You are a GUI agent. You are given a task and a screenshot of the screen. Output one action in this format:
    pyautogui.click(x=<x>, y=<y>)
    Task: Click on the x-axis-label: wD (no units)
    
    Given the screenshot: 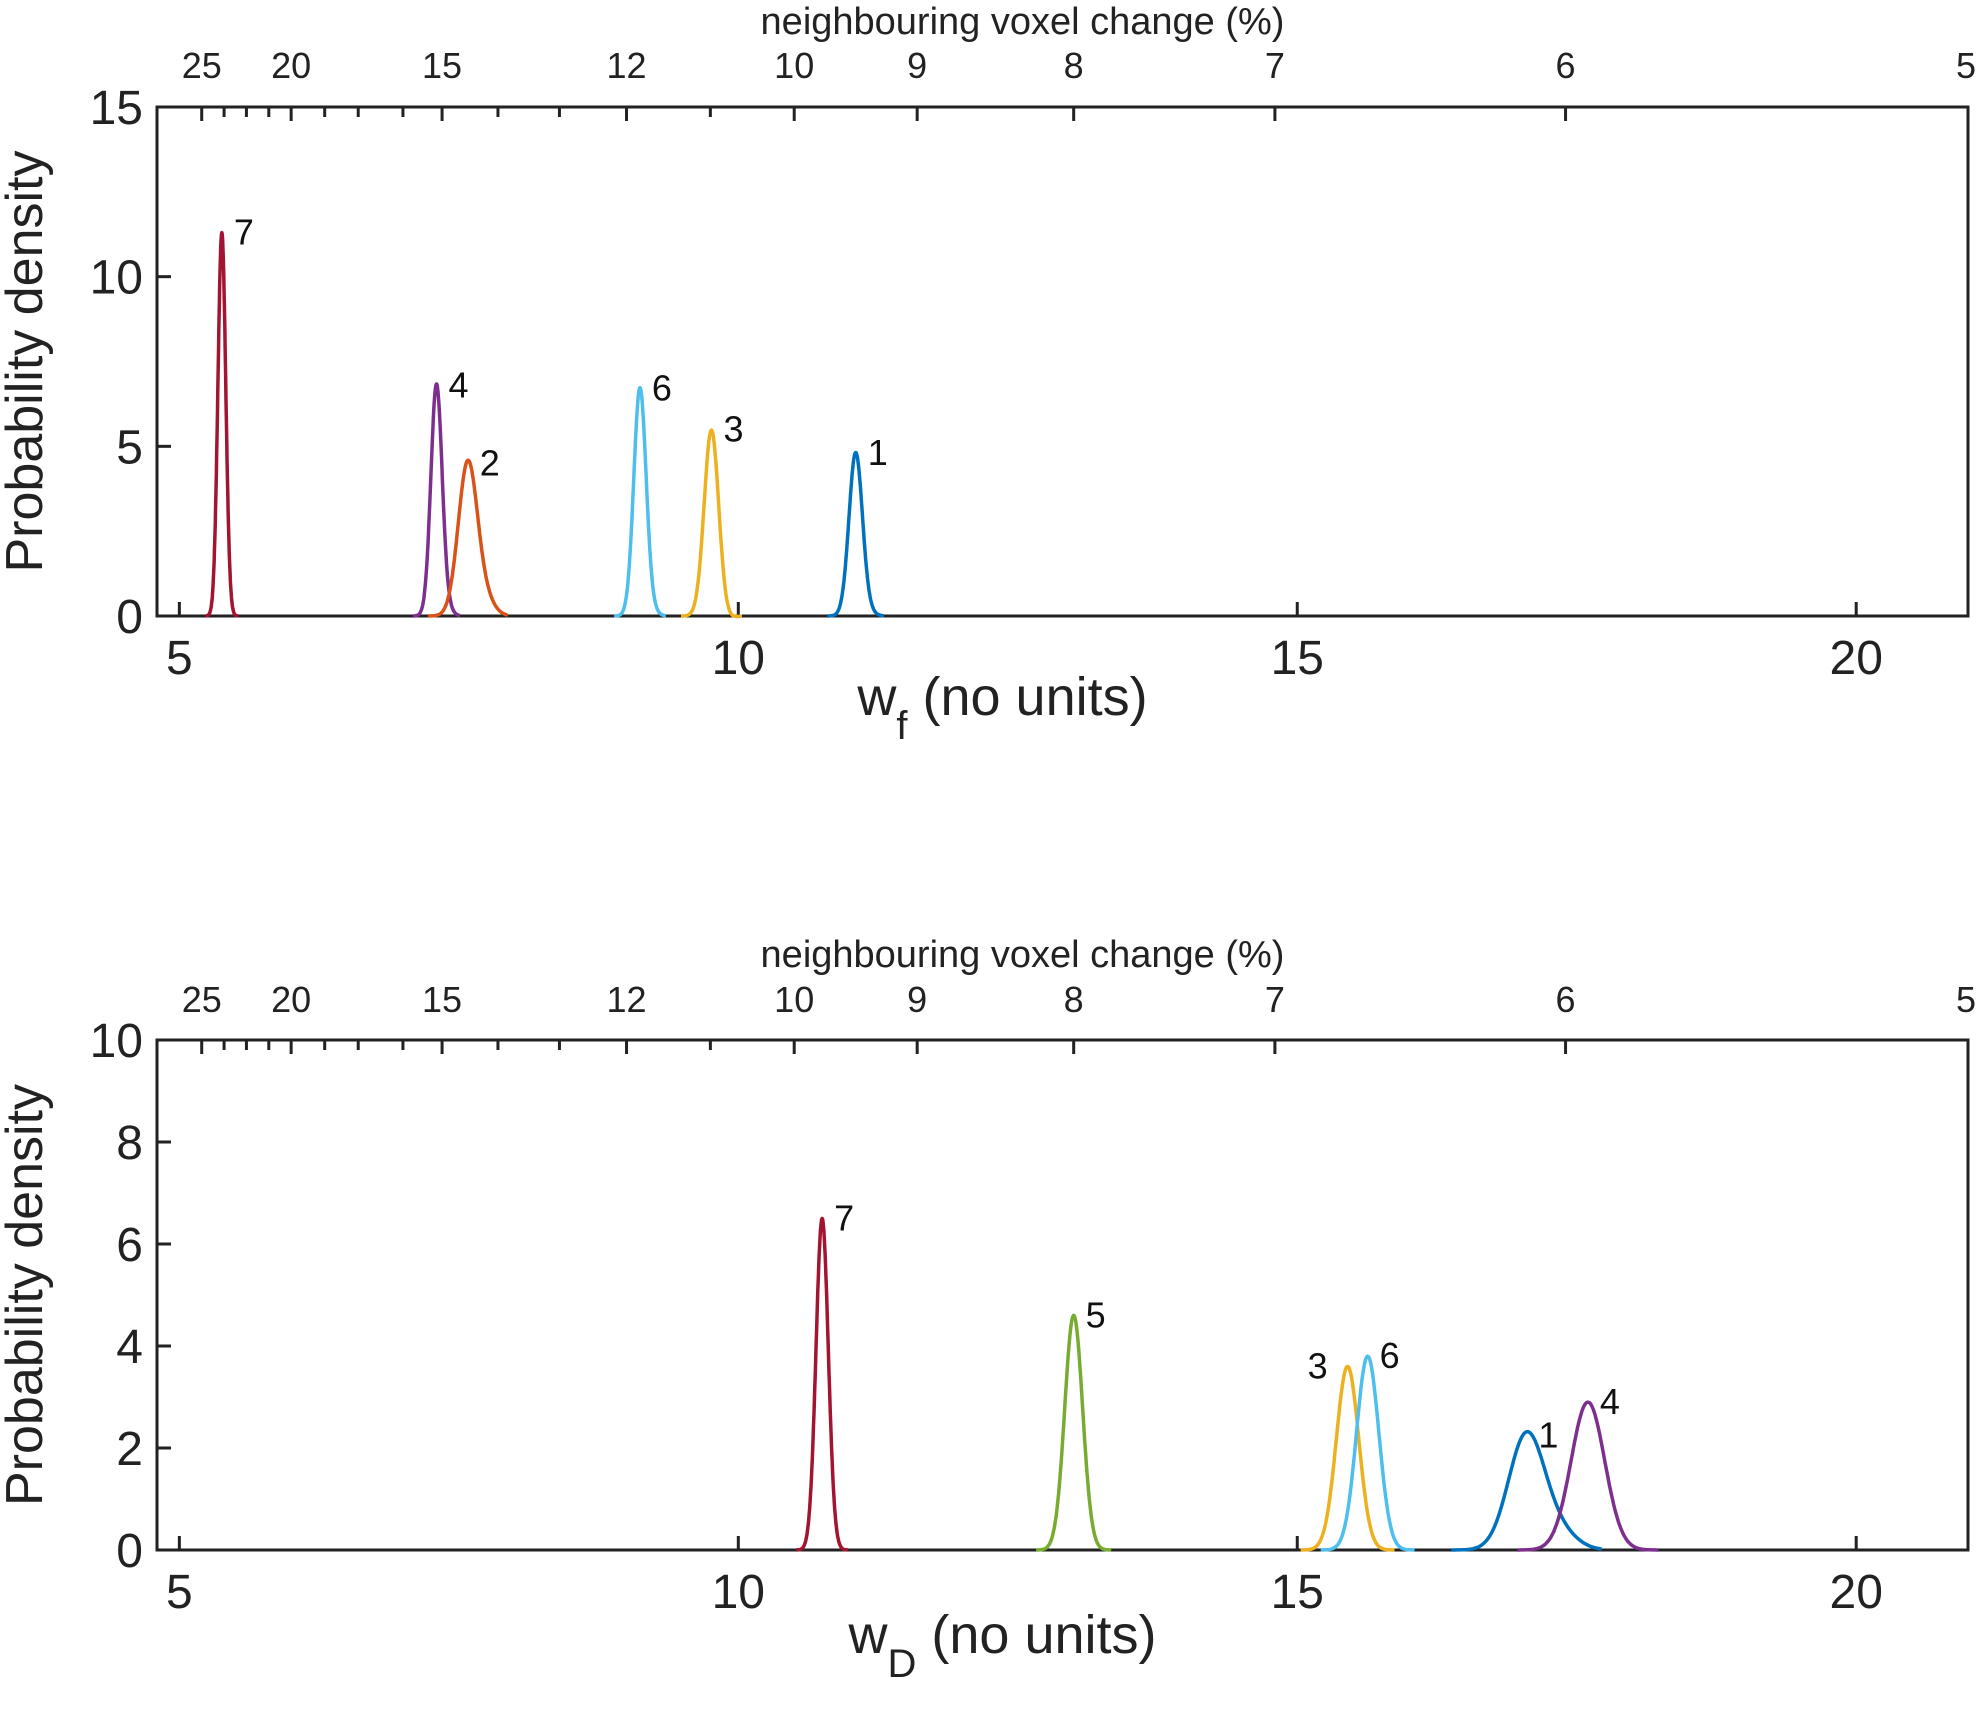 What is the action you would take?
    pyautogui.click(x=1002, y=1645)
    